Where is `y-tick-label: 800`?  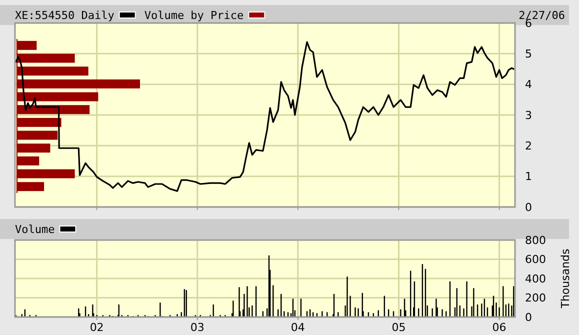
y-tick-label: 800 is located at coordinates (535, 240).